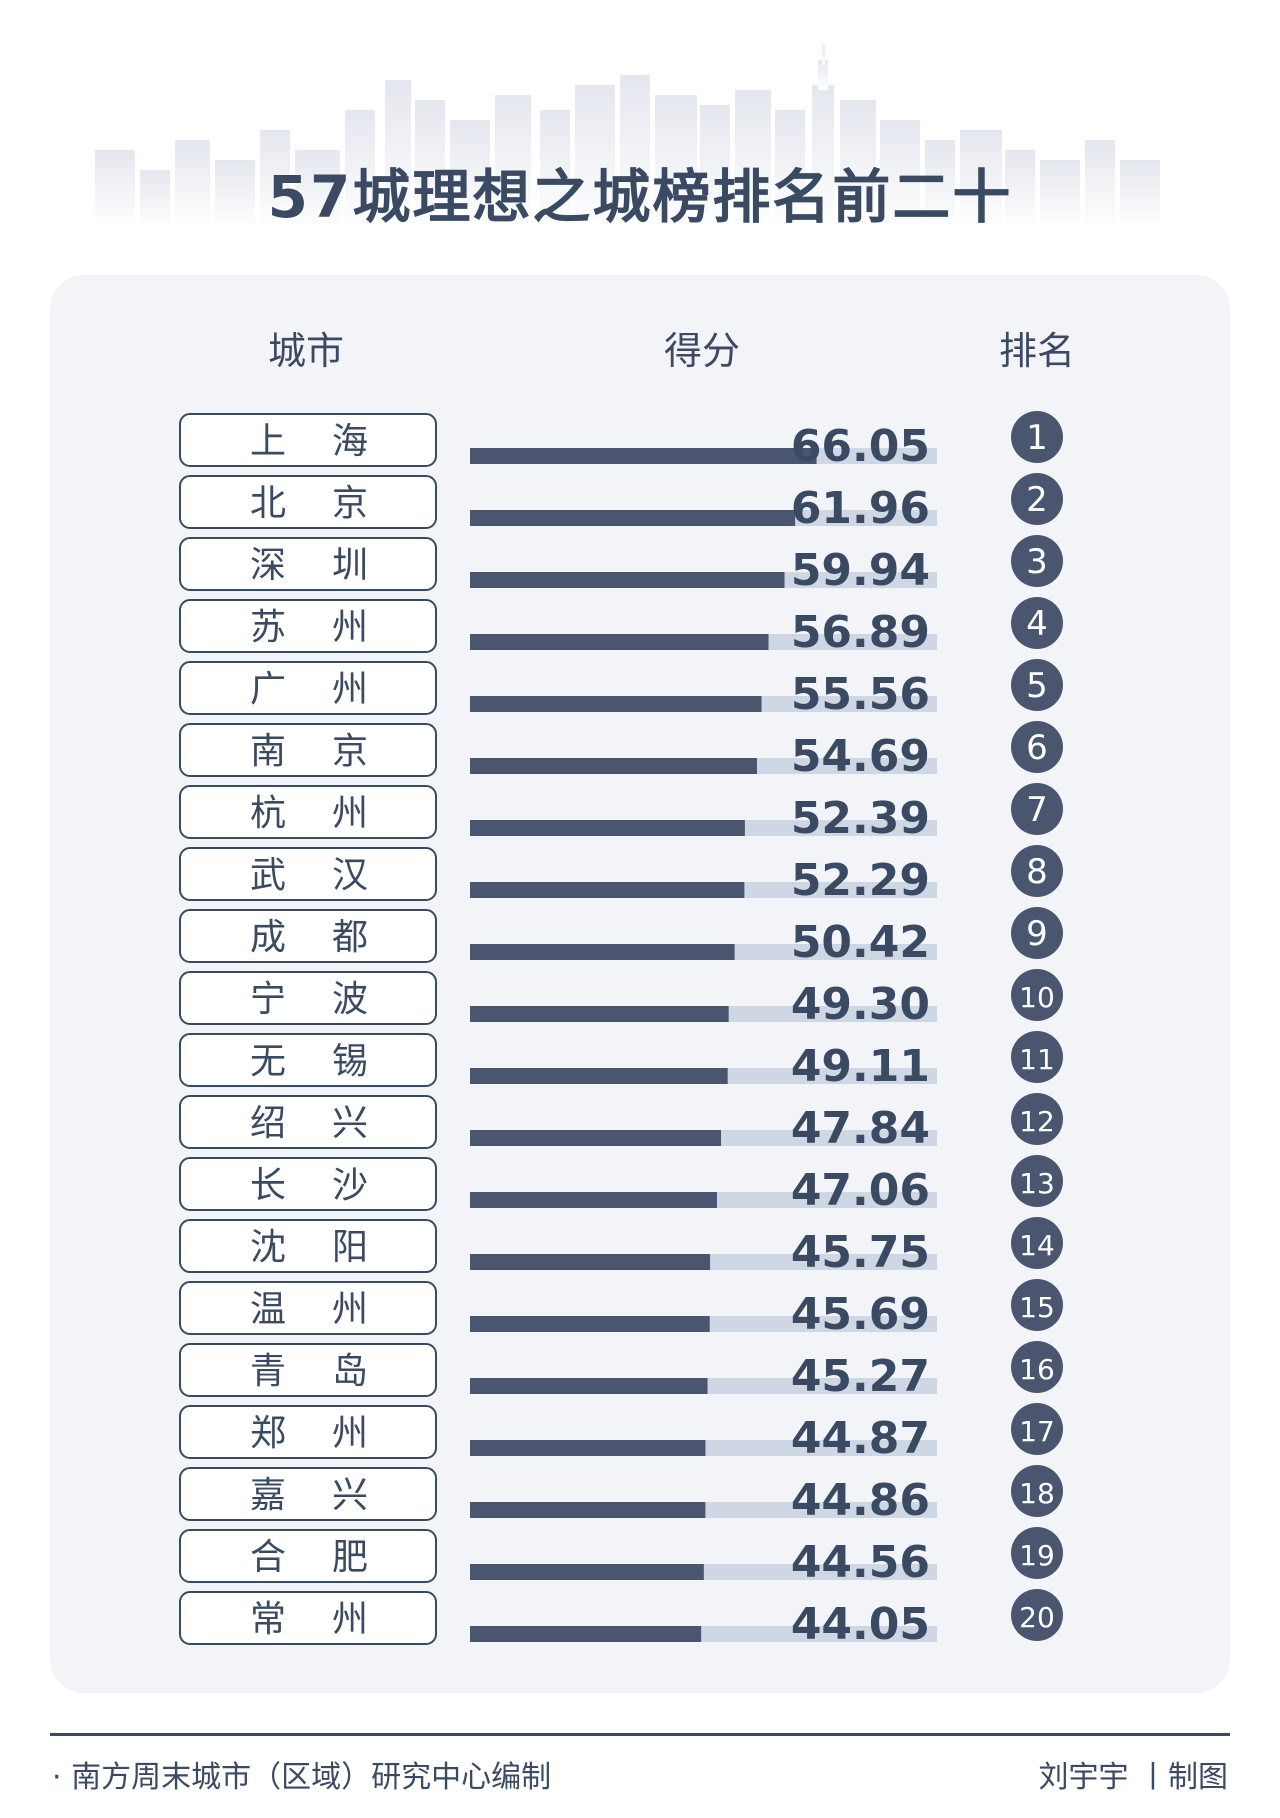 This screenshot has width=1280, height=1818. Describe the element at coordinates (1037, 1493) in the screenshot. I see `rank-number: 18` at that location.